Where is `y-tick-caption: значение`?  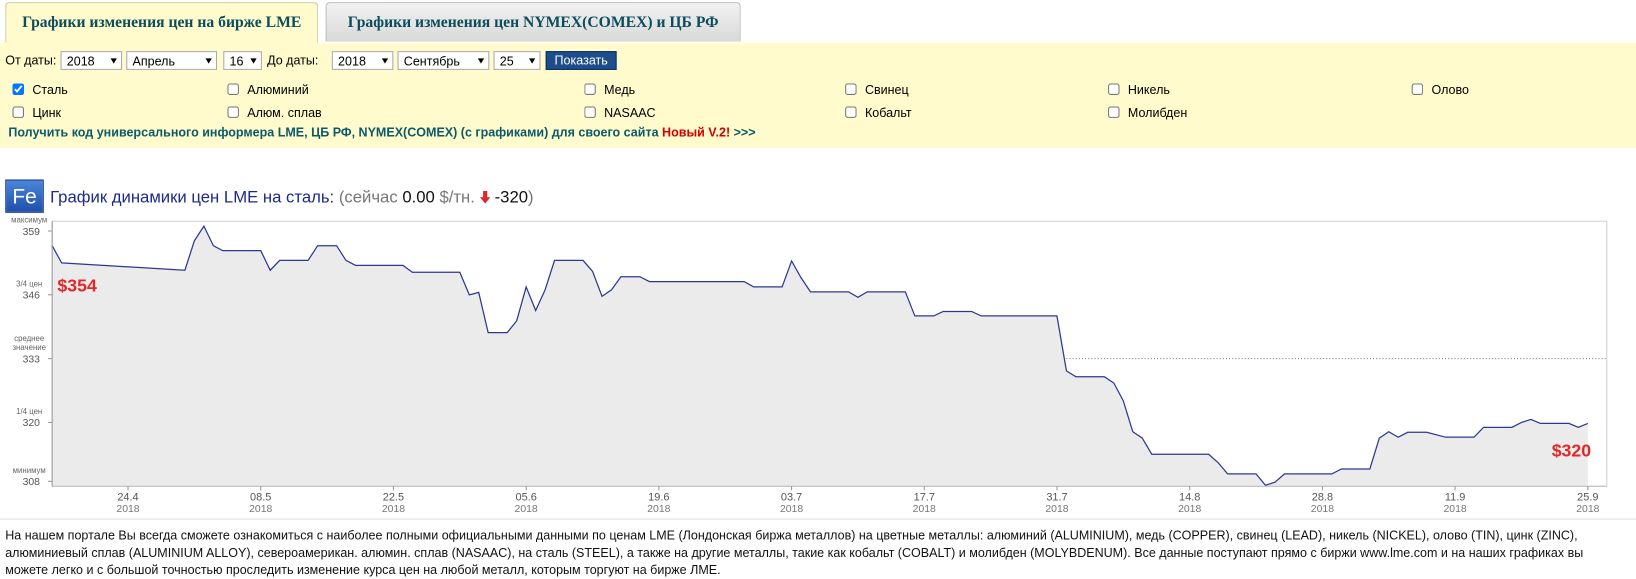 y-tick-caption: значение is located at coordinates (29, 347).